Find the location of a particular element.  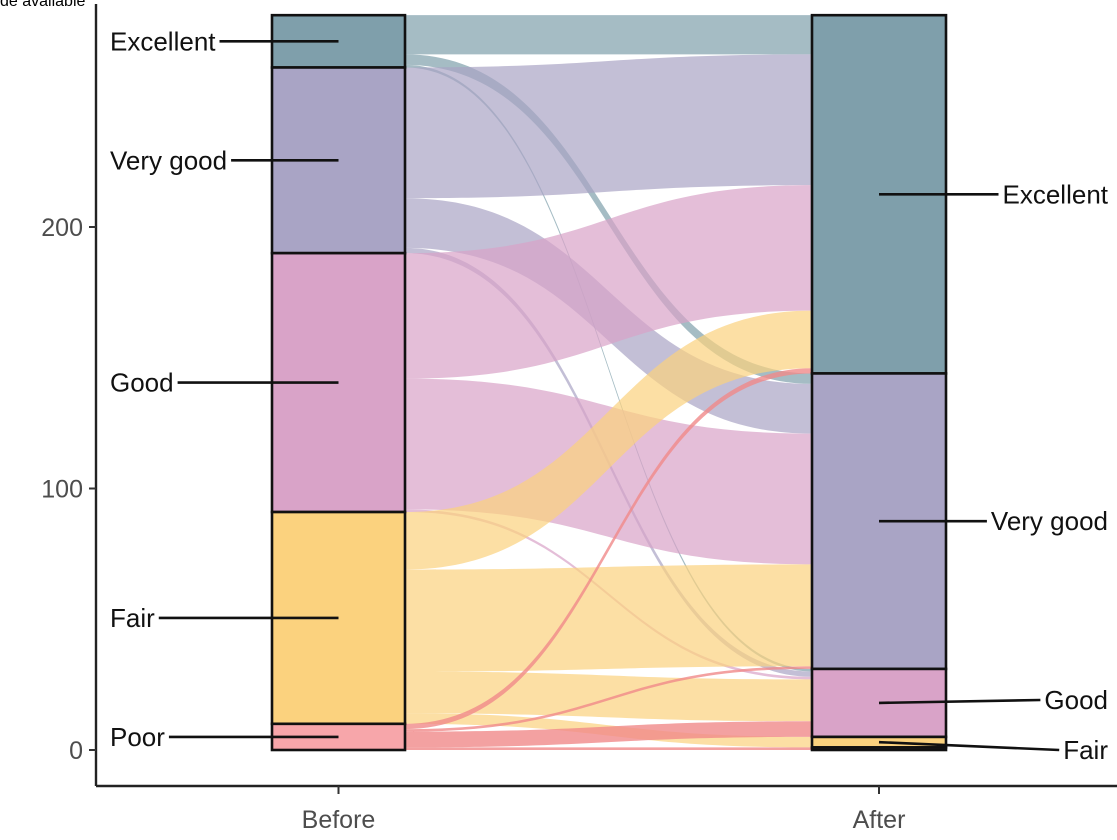

after-stratum-poor is located at coordinates (879, 749).